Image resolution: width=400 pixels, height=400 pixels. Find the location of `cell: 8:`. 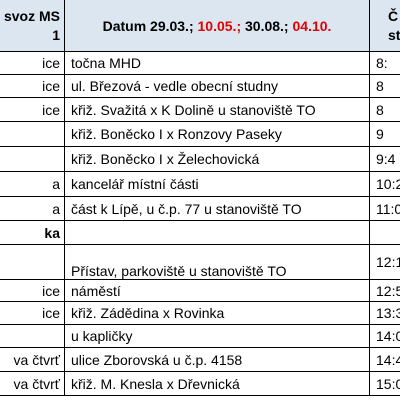

cell: 8: is located at coordinates (385, 63).